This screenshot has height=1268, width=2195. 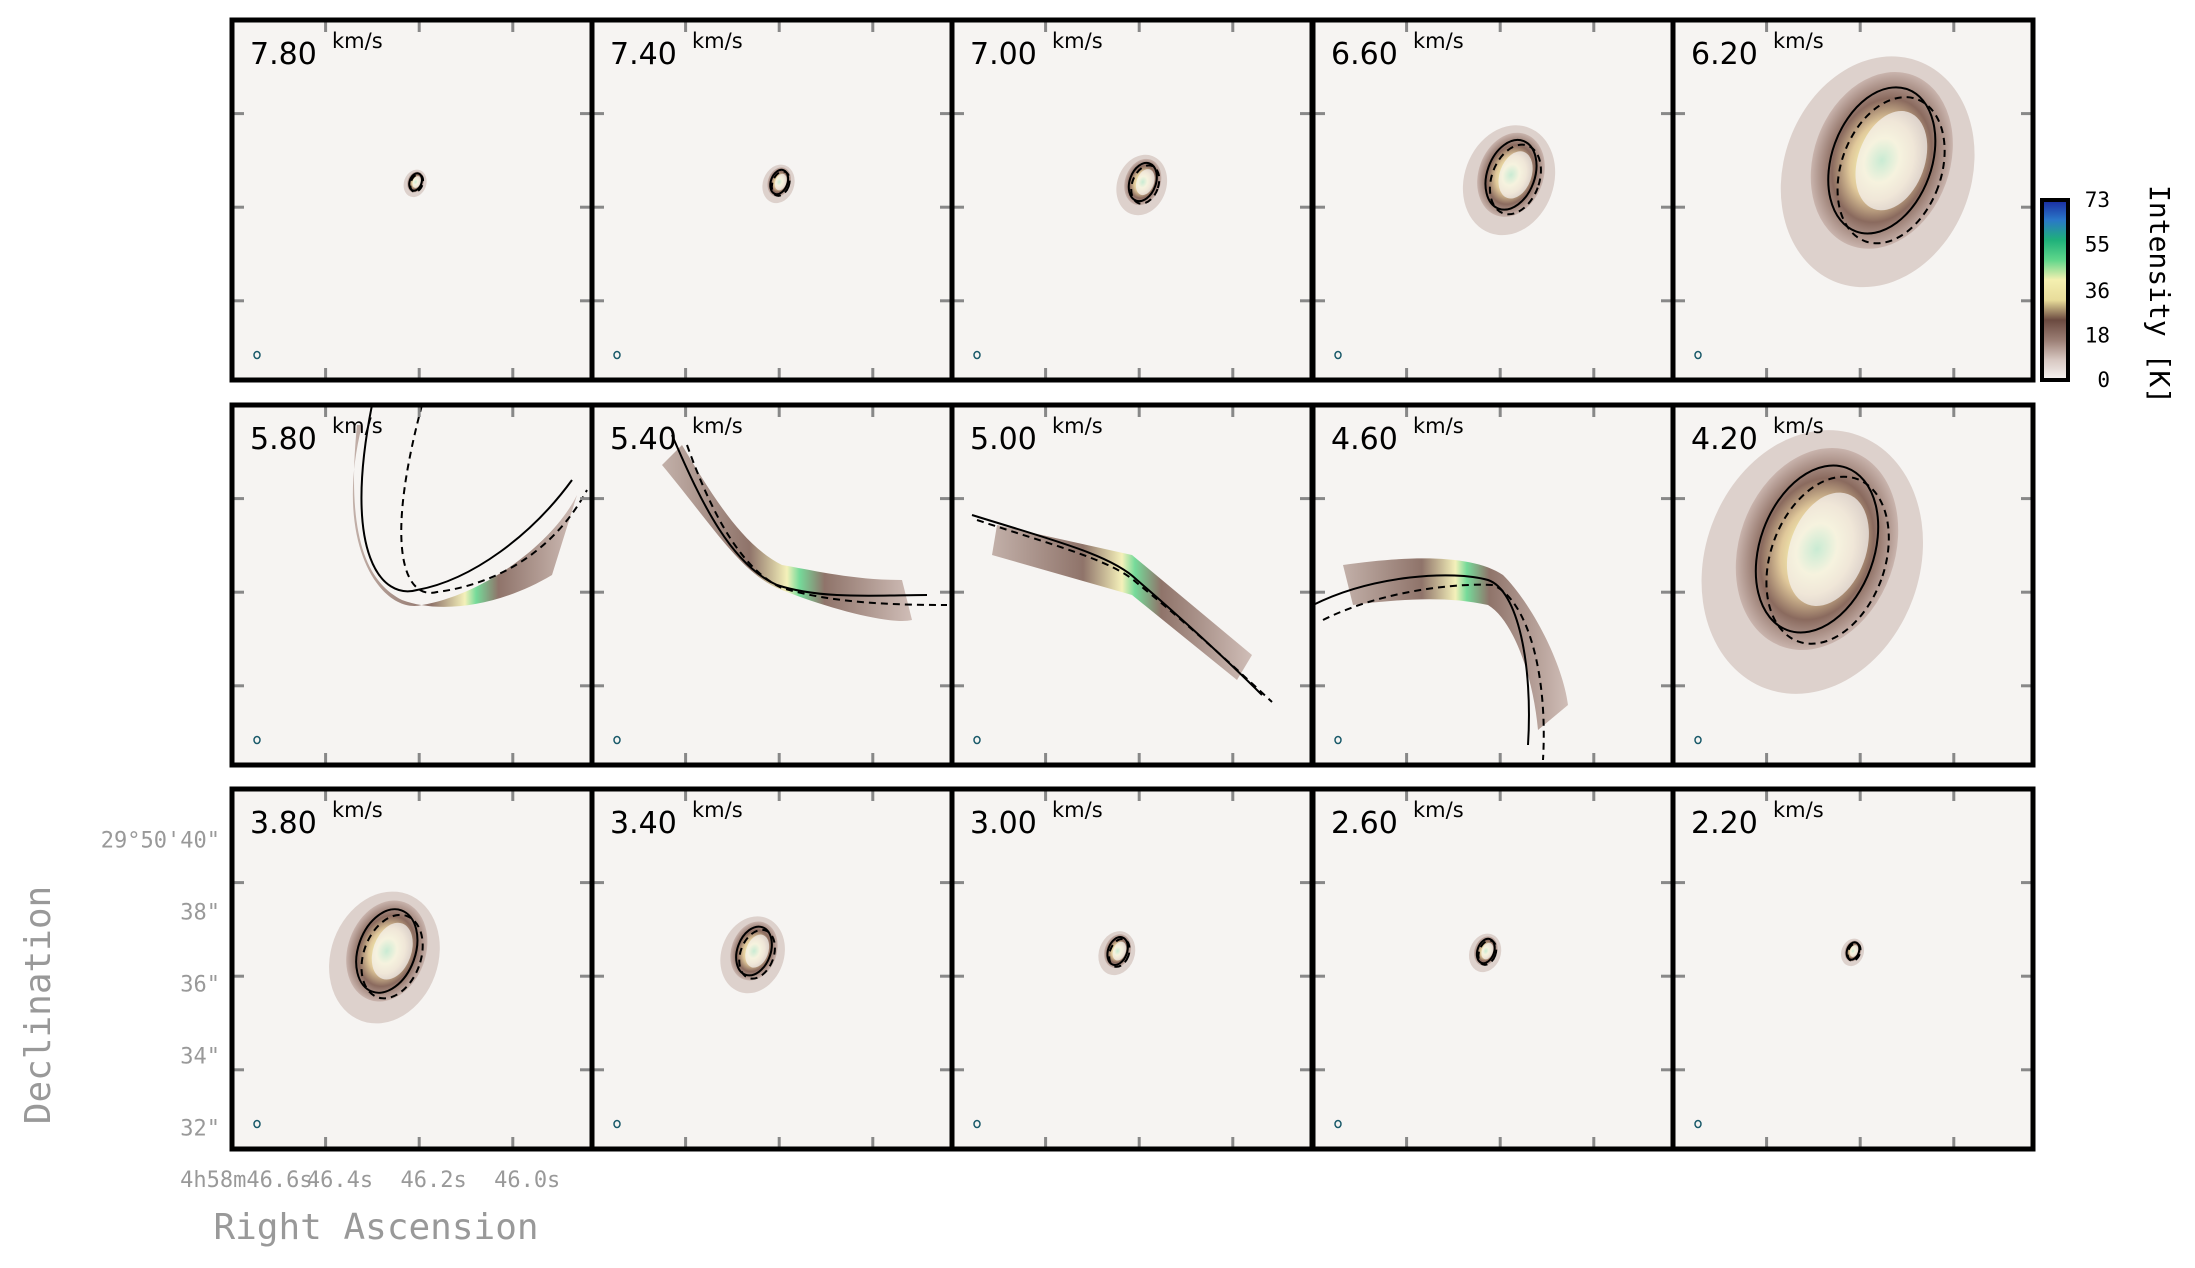 What do you see at coordinates (643, 439) in the screenshot?
I see `velocity-label: 5.40` at bounding box center [643, 439].